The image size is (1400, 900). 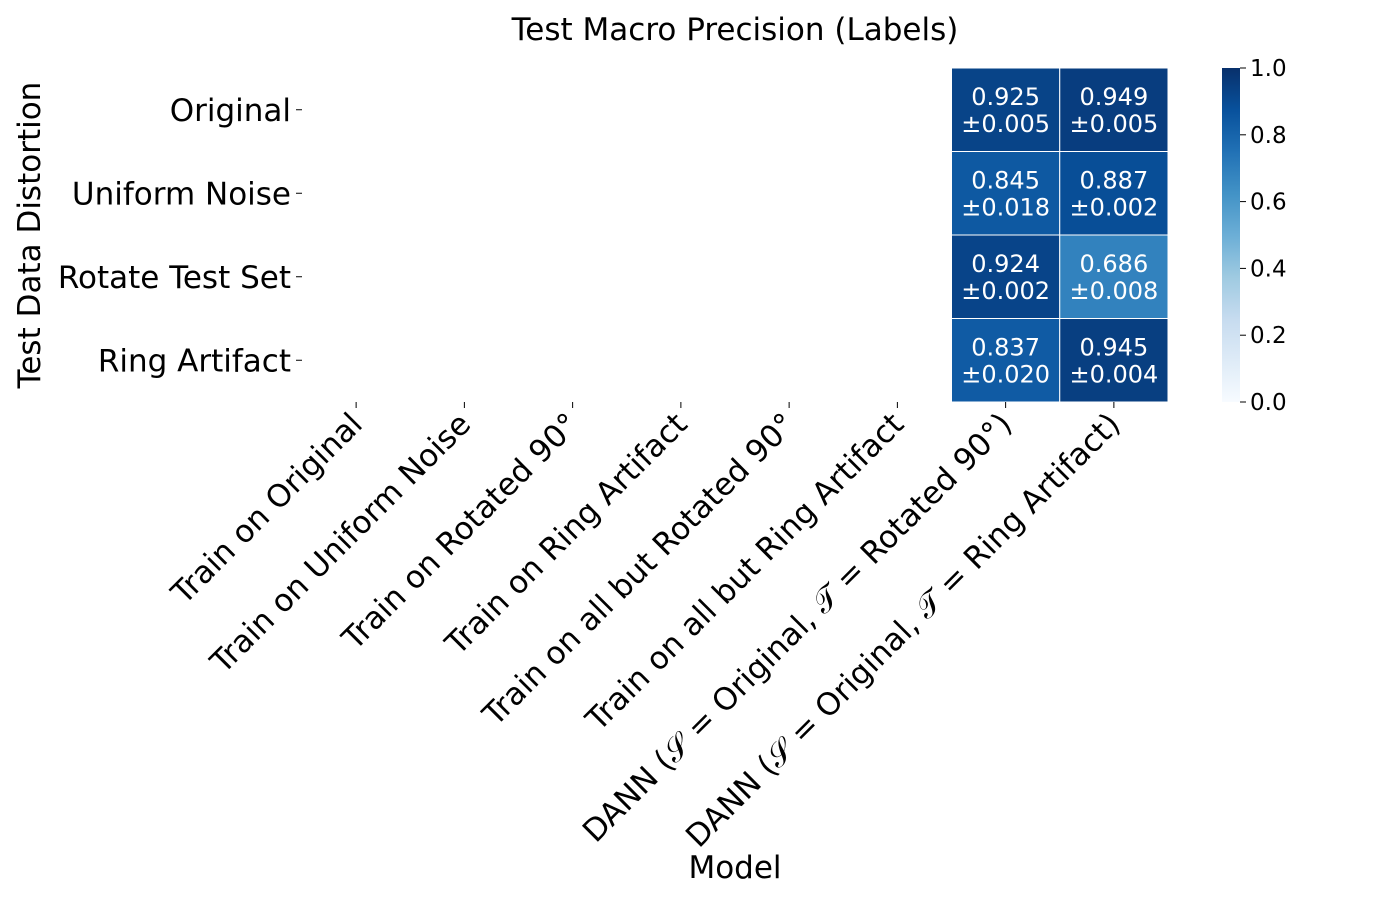 I want to click on x-axis-title: Model, so click(x=734, y=868).